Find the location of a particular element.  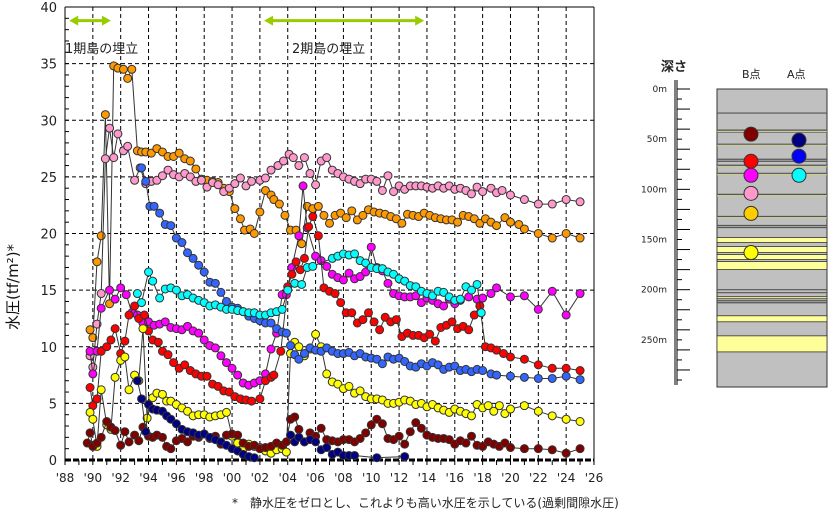

x-tick-label: '12 is located at coordinates (399, 478).